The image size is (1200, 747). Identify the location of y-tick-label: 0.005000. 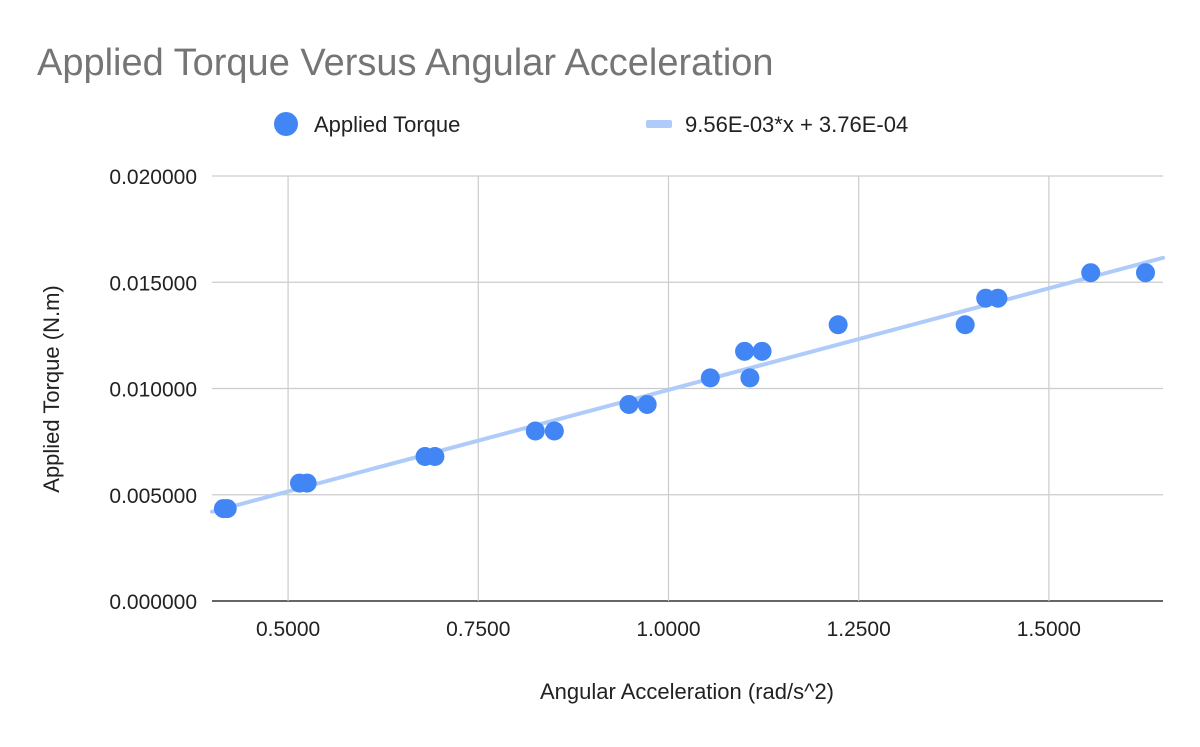
(153, 496).